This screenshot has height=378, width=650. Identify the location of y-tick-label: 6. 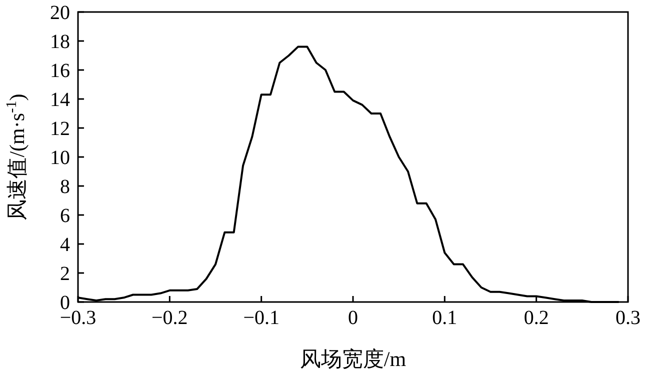
(65, 216).